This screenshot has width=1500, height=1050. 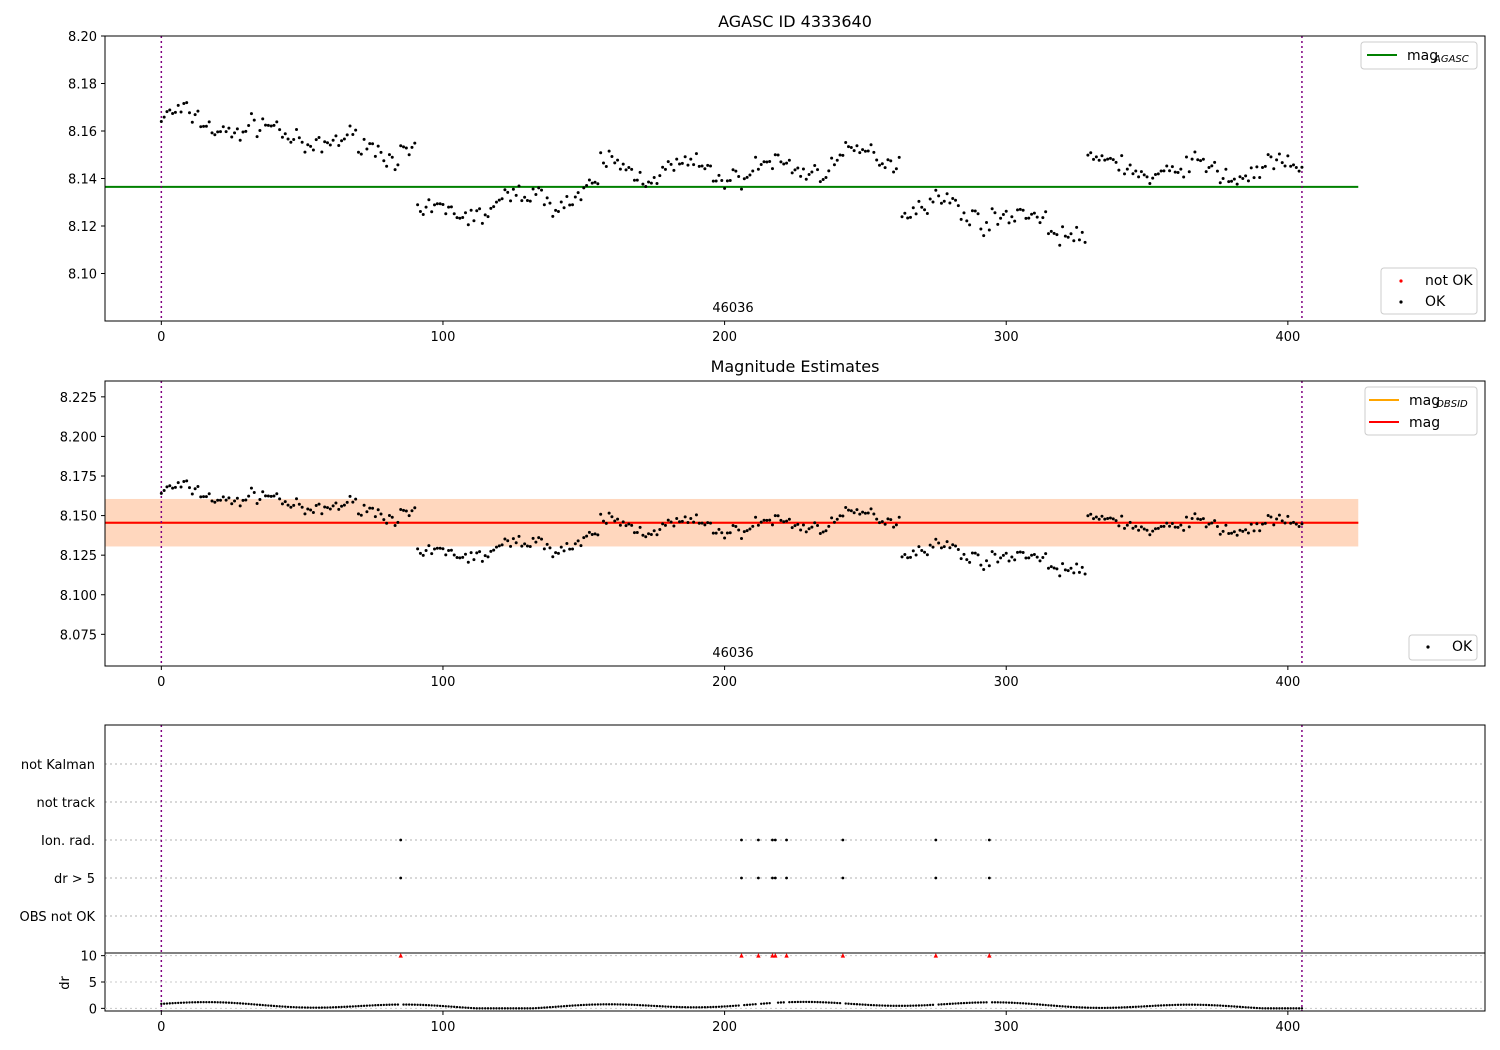 What do you see at coordinates (795, 366) in the screenshot?
I see `chart2-title: Magnitude Estimates` at bounding box center [795, 366].